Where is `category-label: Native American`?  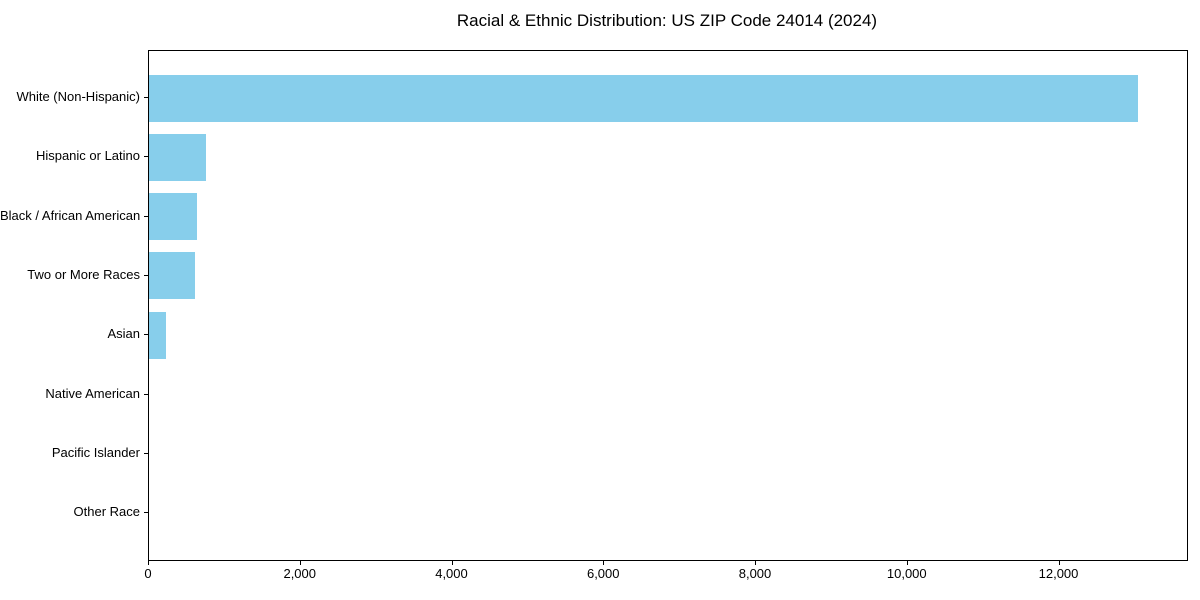 category-label: Native American is located at coordinates (92, 393).